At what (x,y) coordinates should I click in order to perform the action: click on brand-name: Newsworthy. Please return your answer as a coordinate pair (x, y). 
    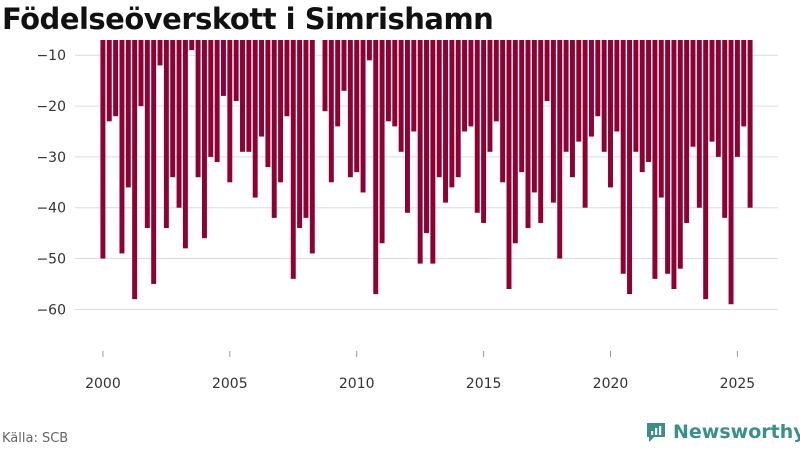
    Looking at the image, I should click on (736, 432).